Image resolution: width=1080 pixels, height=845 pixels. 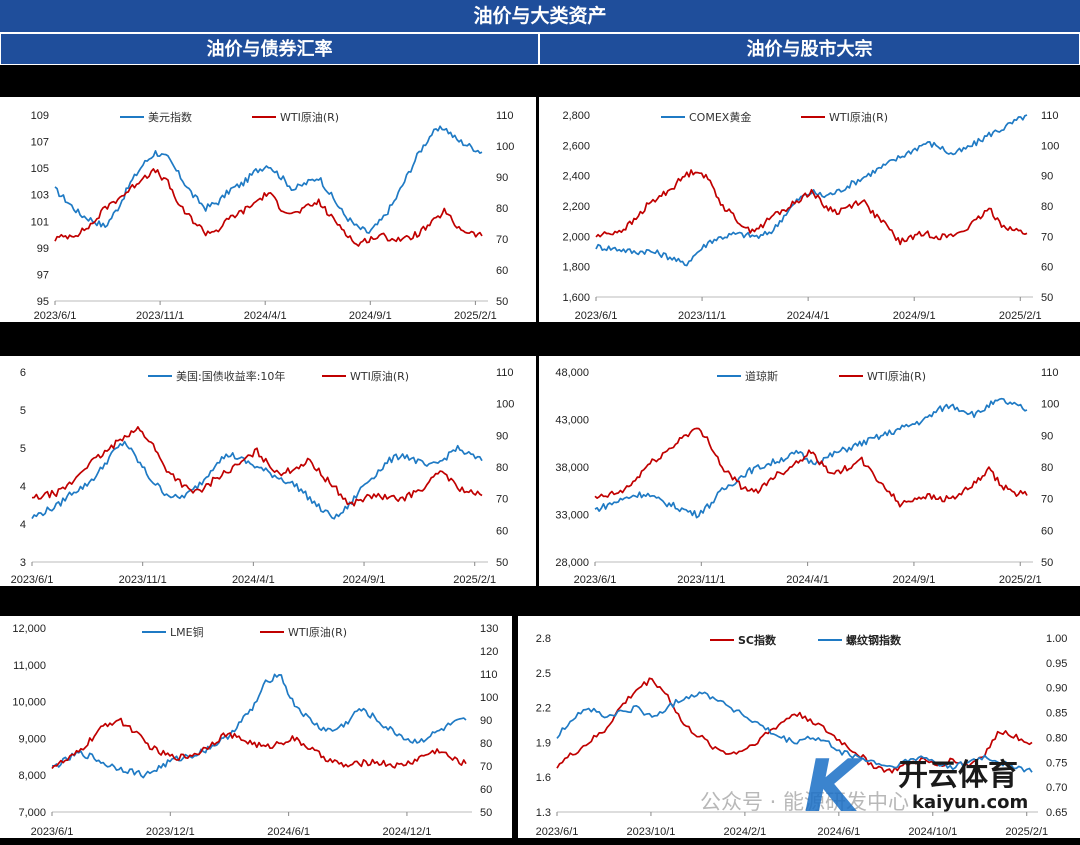 I want to click on x-tick-label: 2023/12/1, so click(x=170, y=832).